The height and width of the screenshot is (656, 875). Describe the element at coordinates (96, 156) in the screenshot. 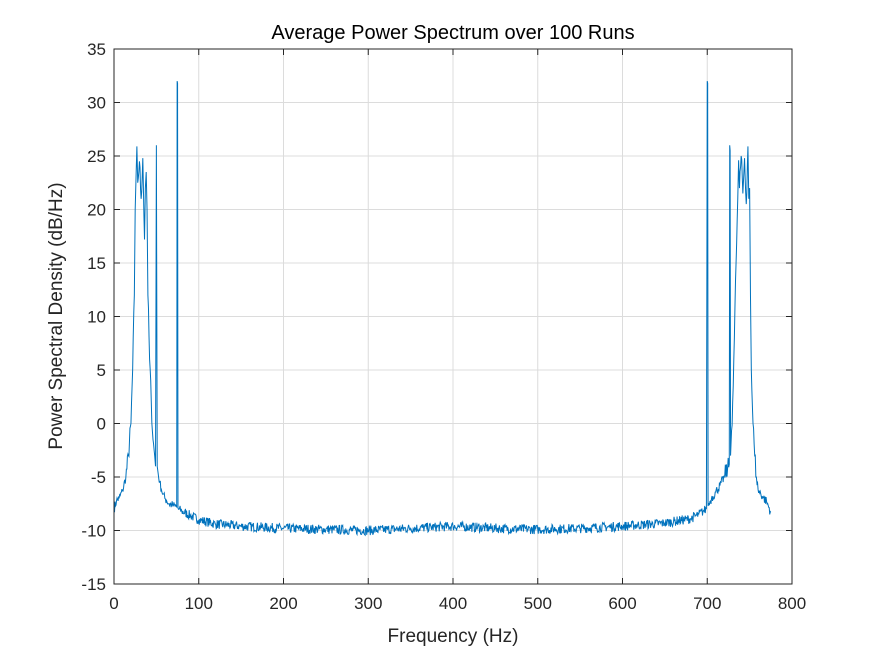

I see `y-tick-label: 25` at that location.